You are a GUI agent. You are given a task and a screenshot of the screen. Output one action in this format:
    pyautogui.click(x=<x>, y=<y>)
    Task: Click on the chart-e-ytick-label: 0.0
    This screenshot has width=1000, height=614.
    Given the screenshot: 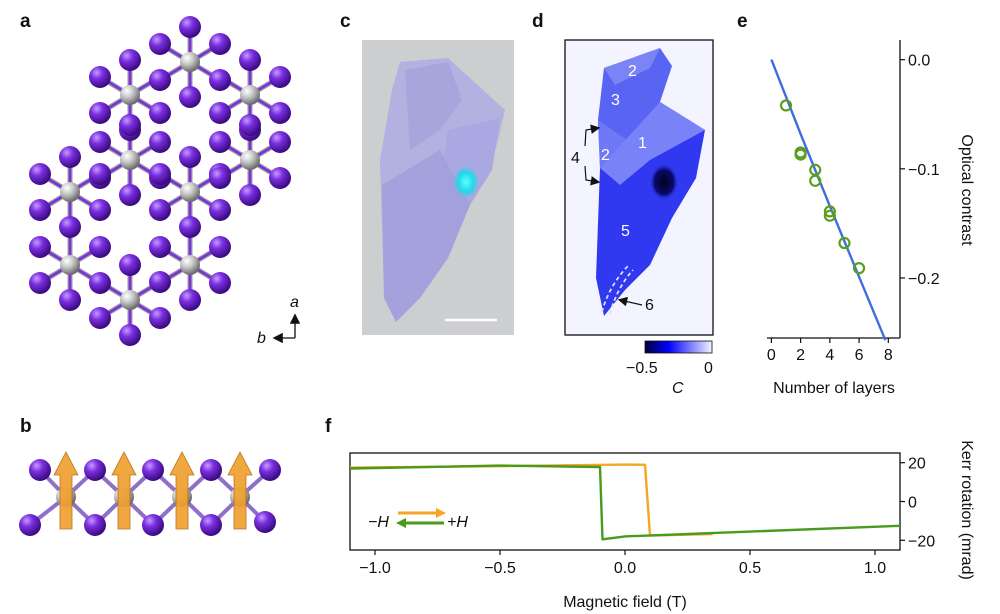 What is the action you would take?
    pyautogui.click(x=919, y=61)
    